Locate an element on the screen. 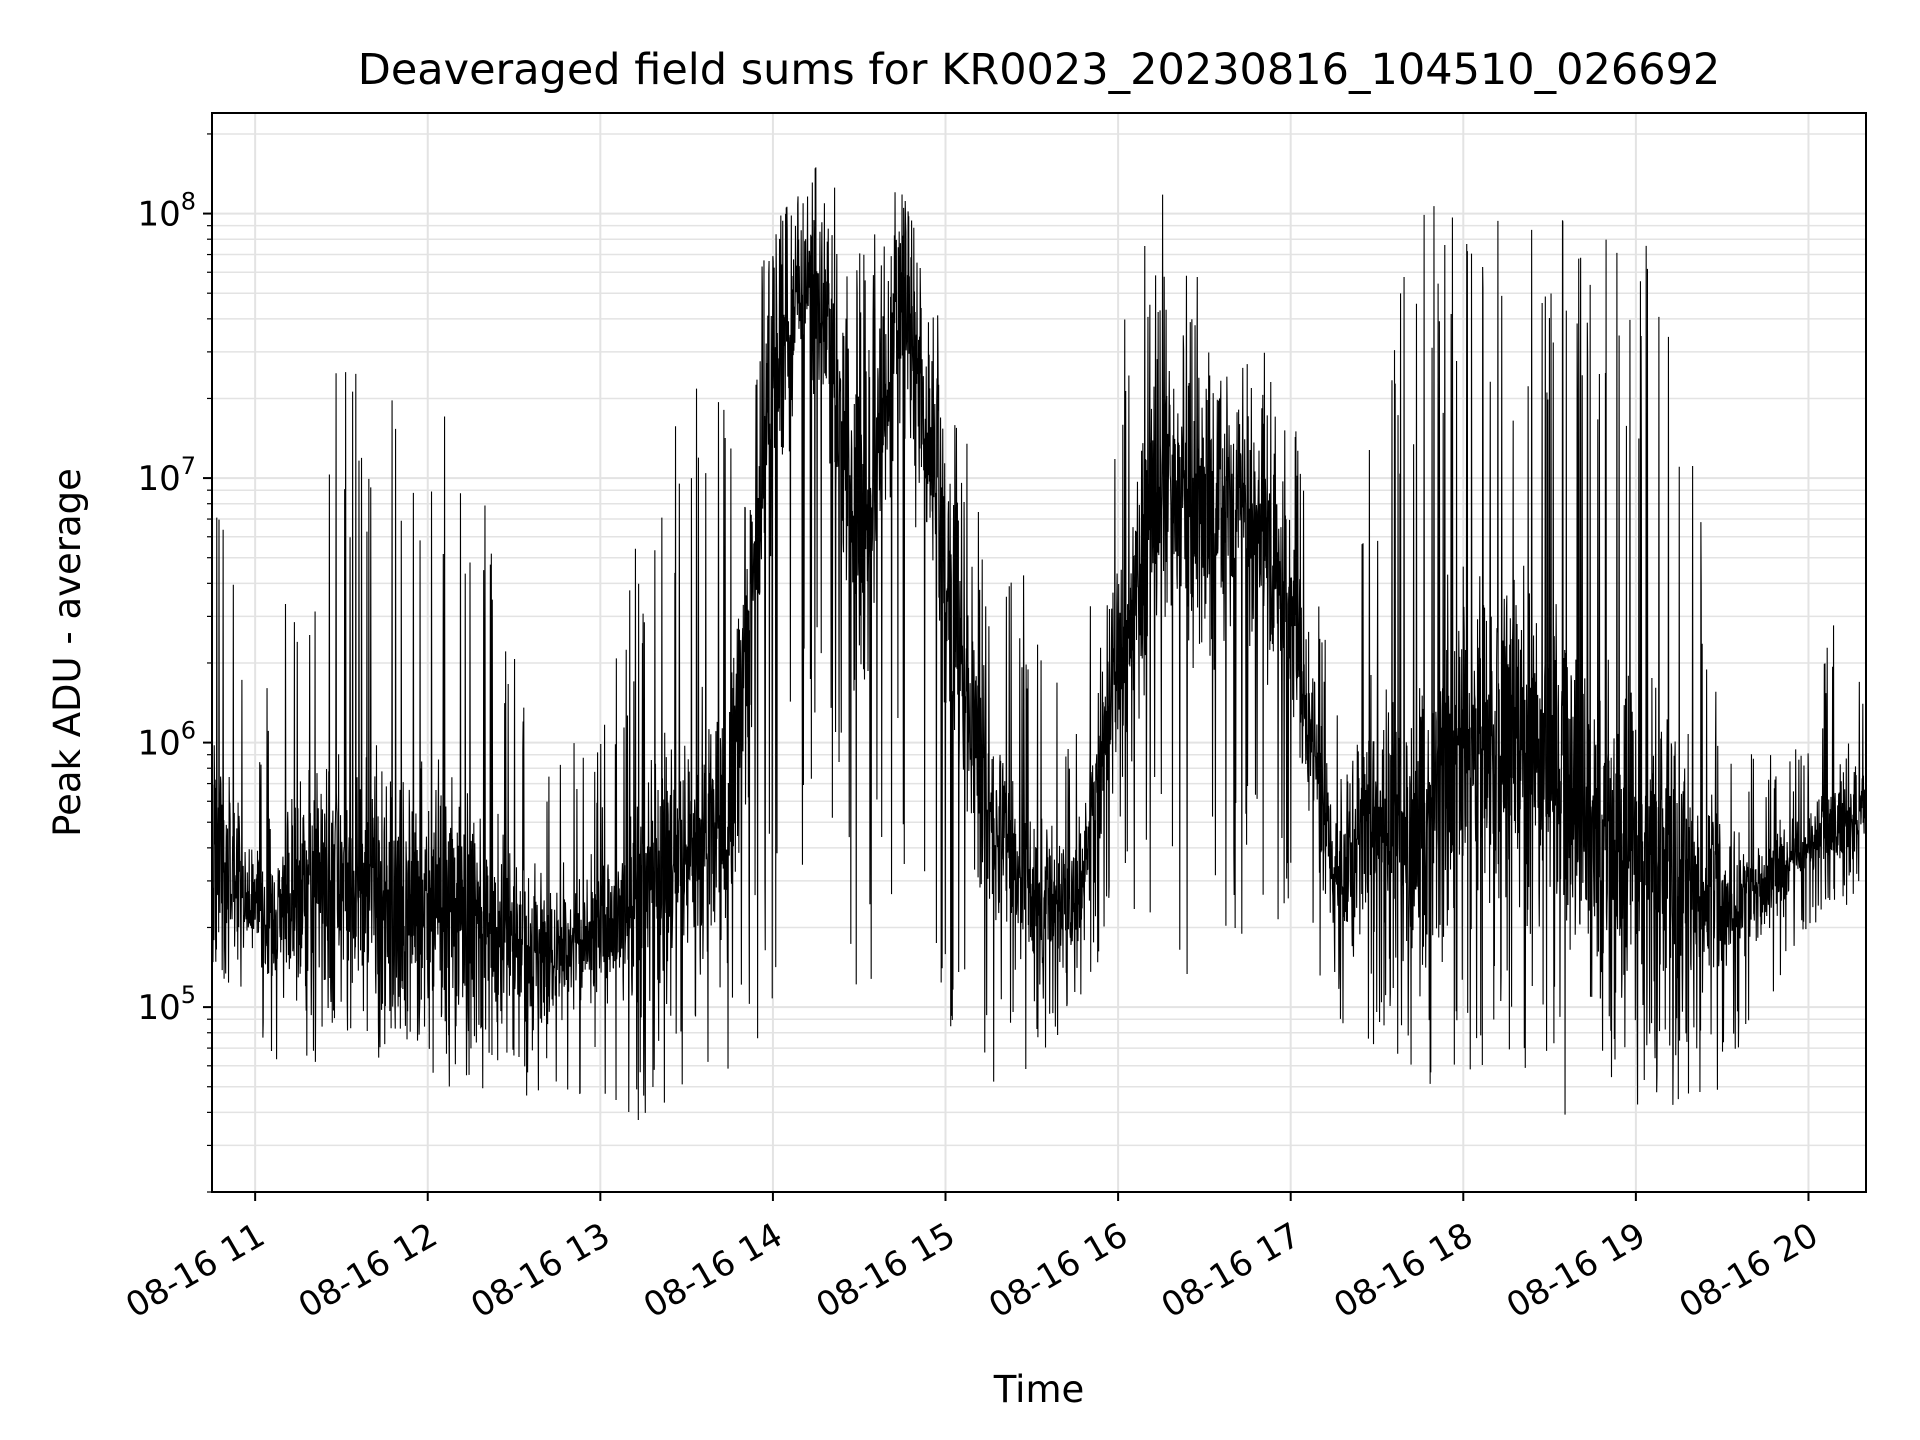 This screenshot has height=1440, width=1920. y-tick-label: 10⁷ is located at coordinates (166, 475).